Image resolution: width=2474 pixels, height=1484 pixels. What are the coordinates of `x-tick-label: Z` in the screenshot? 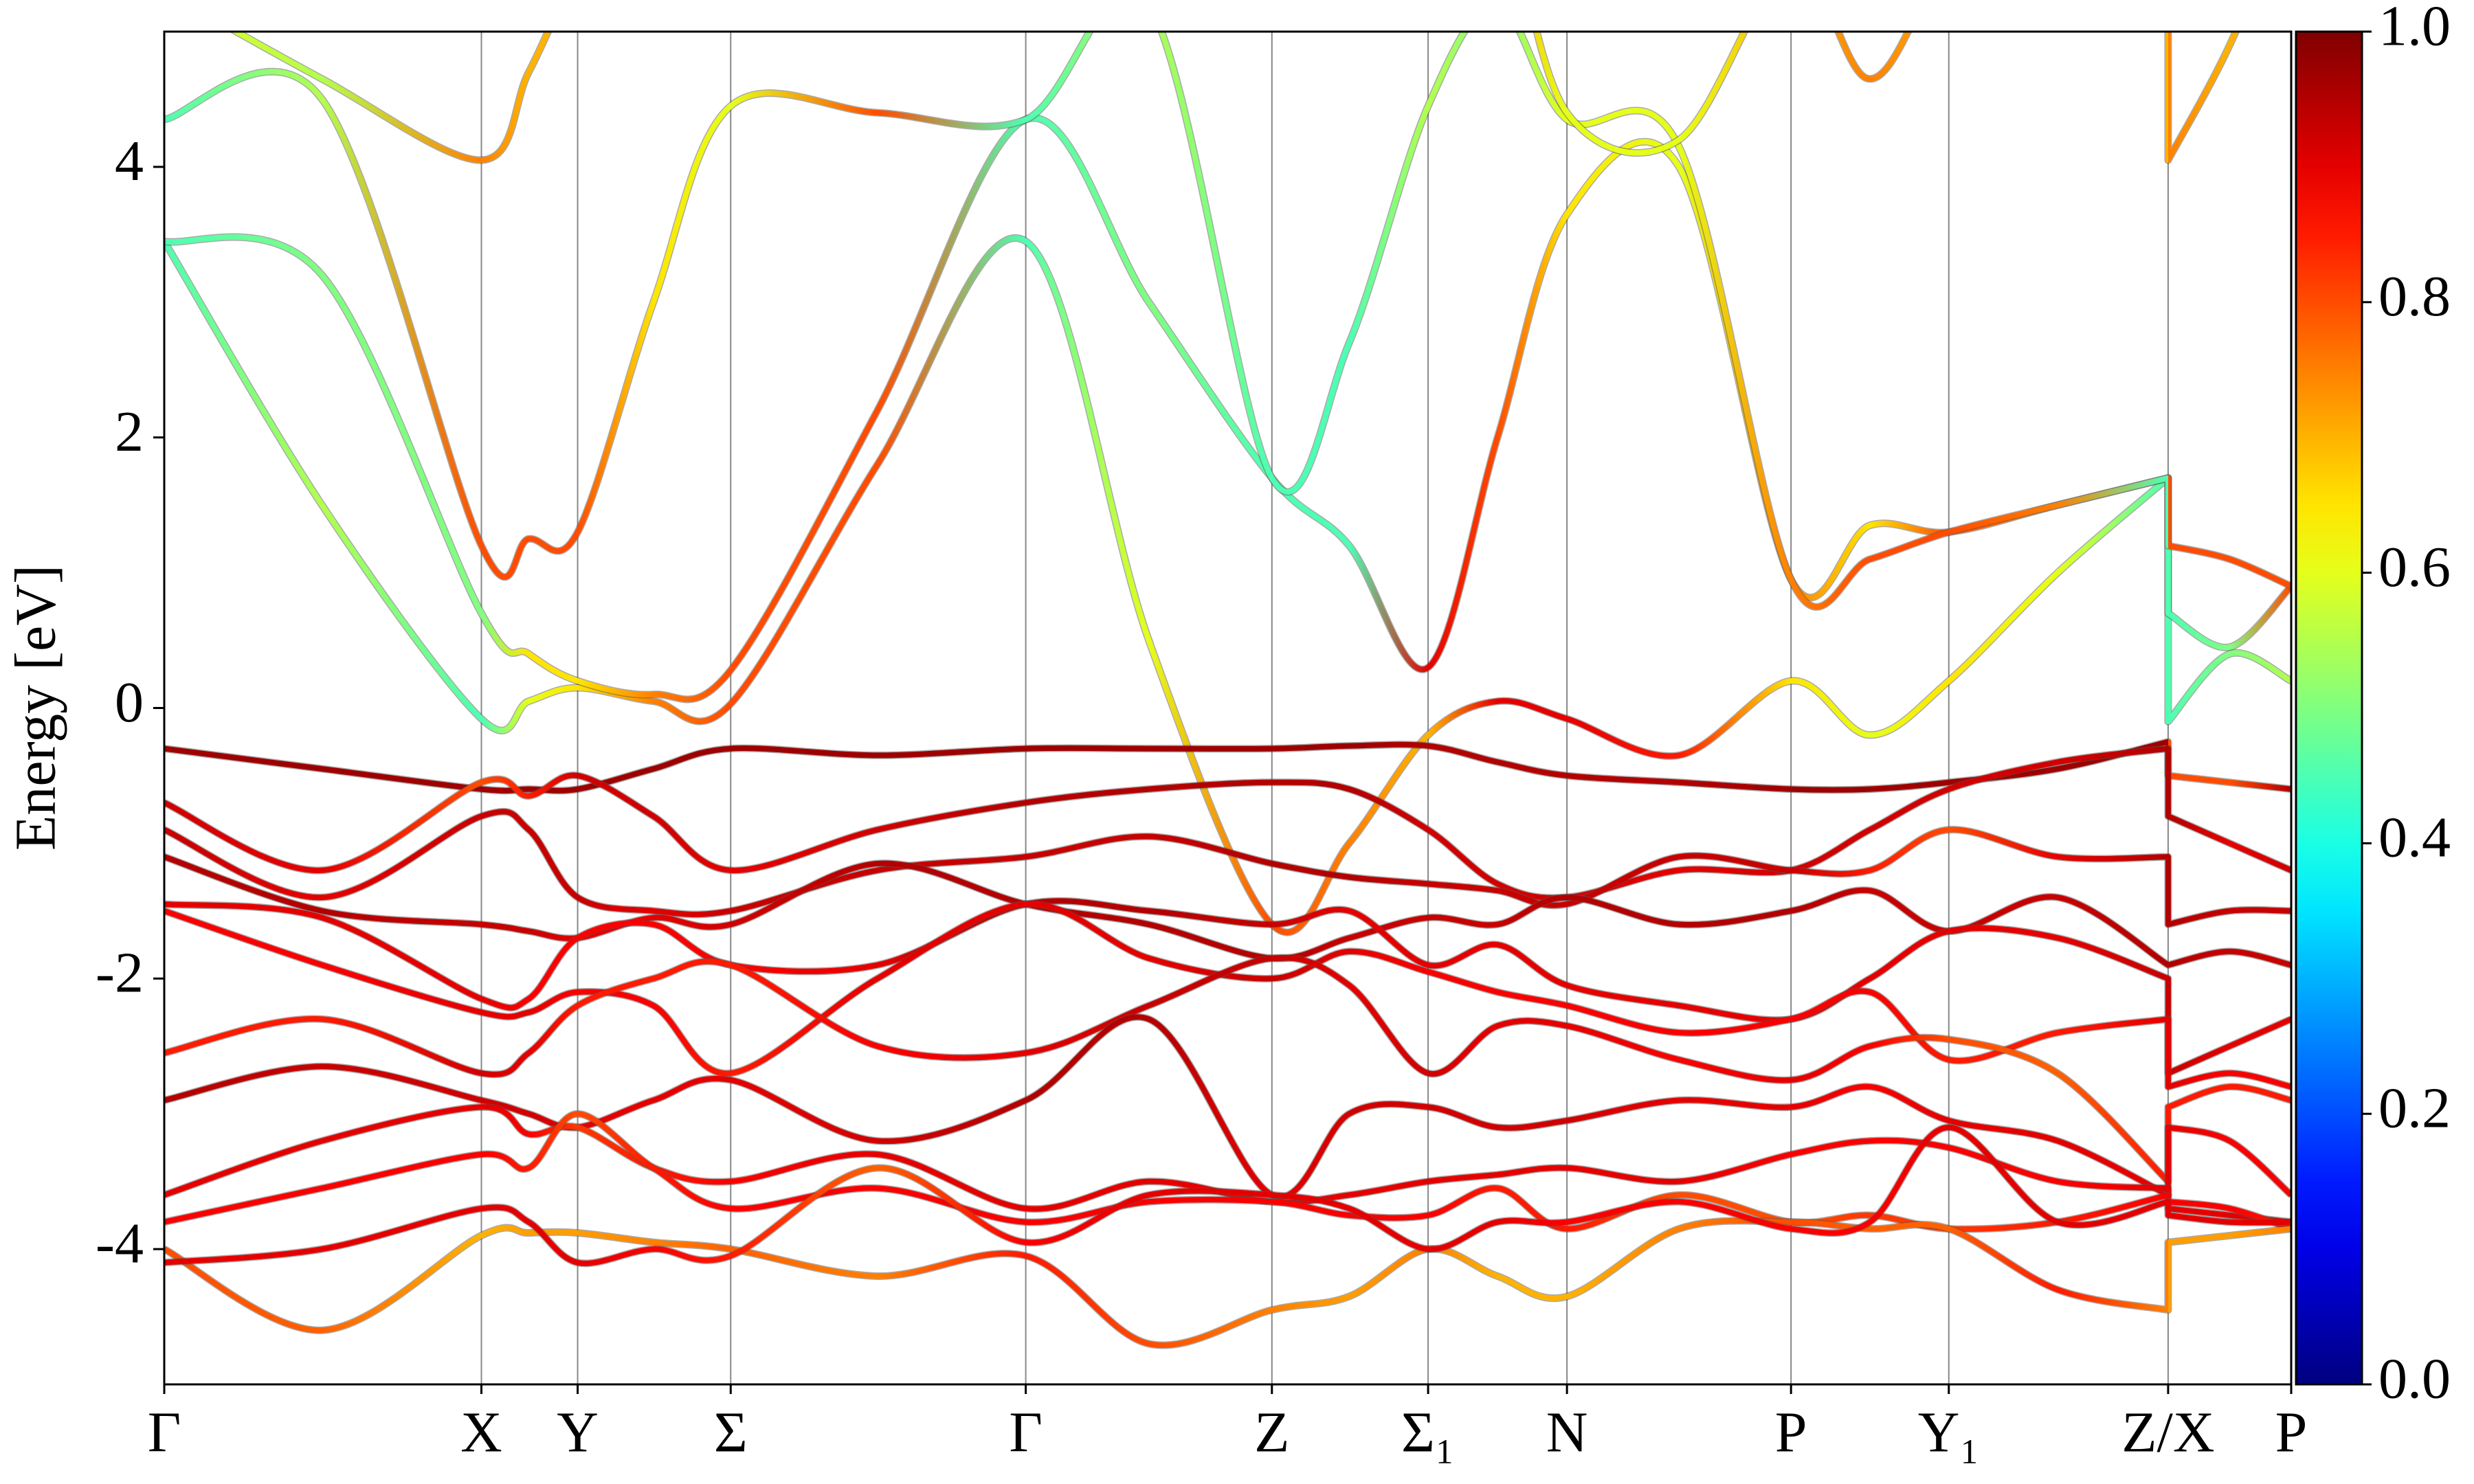 It's located at (1271, 1432).